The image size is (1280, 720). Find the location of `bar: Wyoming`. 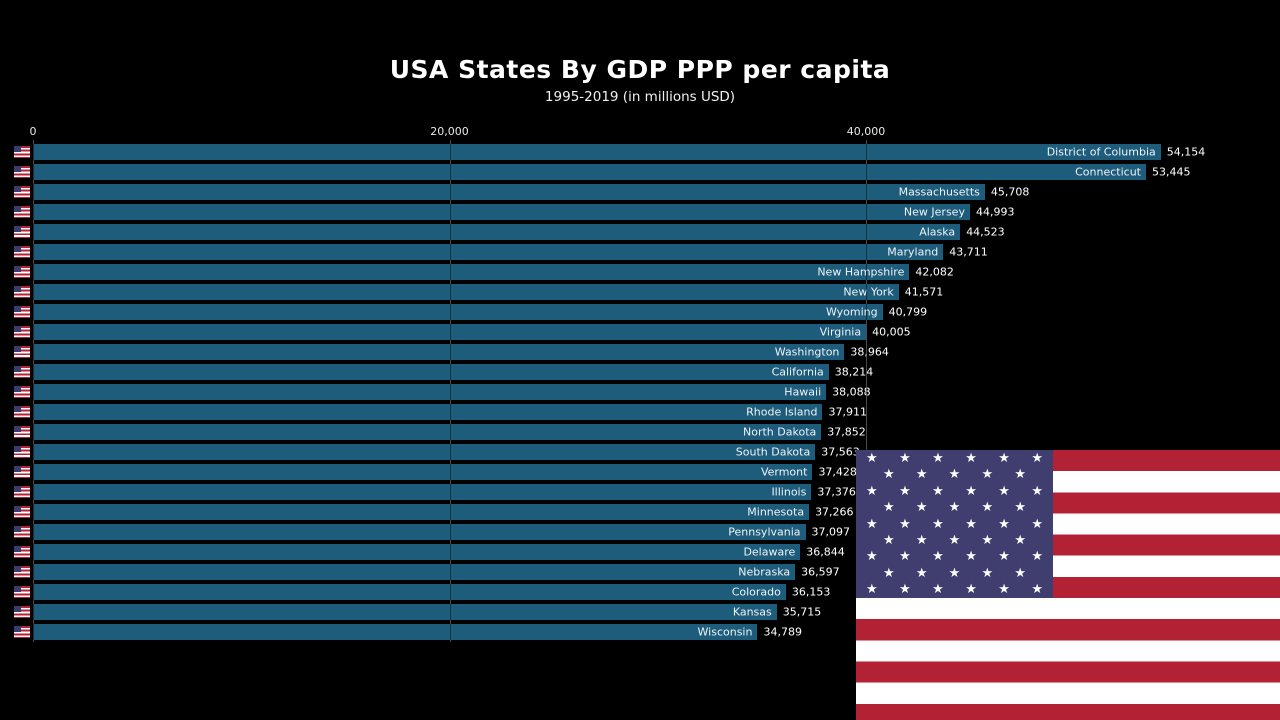

bar: Wyoming is located at coordinates (458, 312).